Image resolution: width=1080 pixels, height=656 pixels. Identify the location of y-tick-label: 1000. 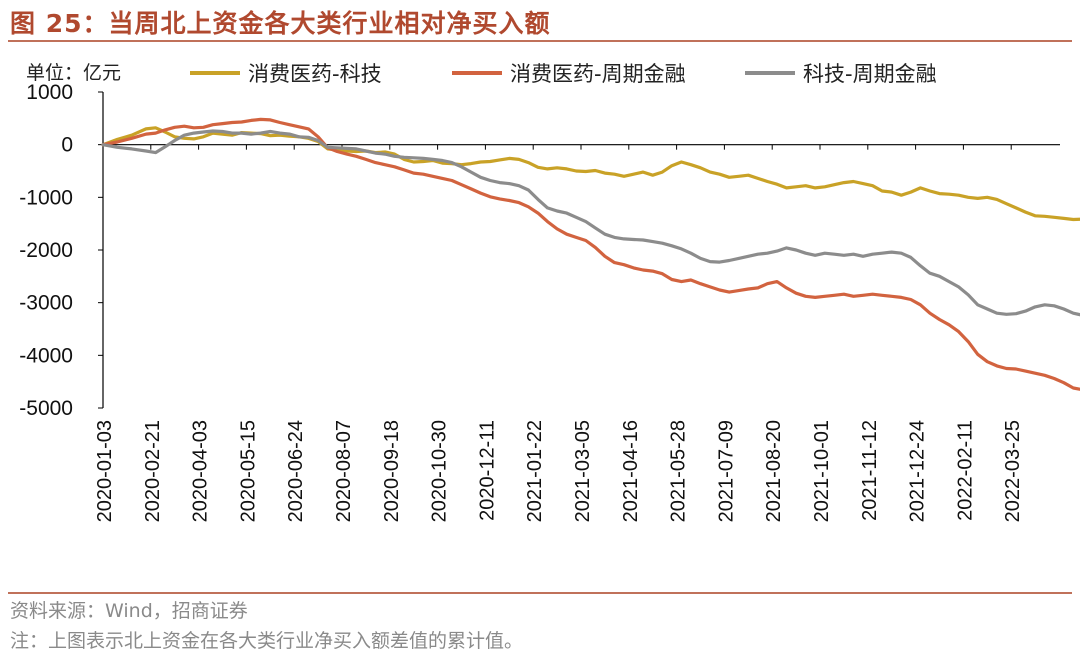
(49, 92).